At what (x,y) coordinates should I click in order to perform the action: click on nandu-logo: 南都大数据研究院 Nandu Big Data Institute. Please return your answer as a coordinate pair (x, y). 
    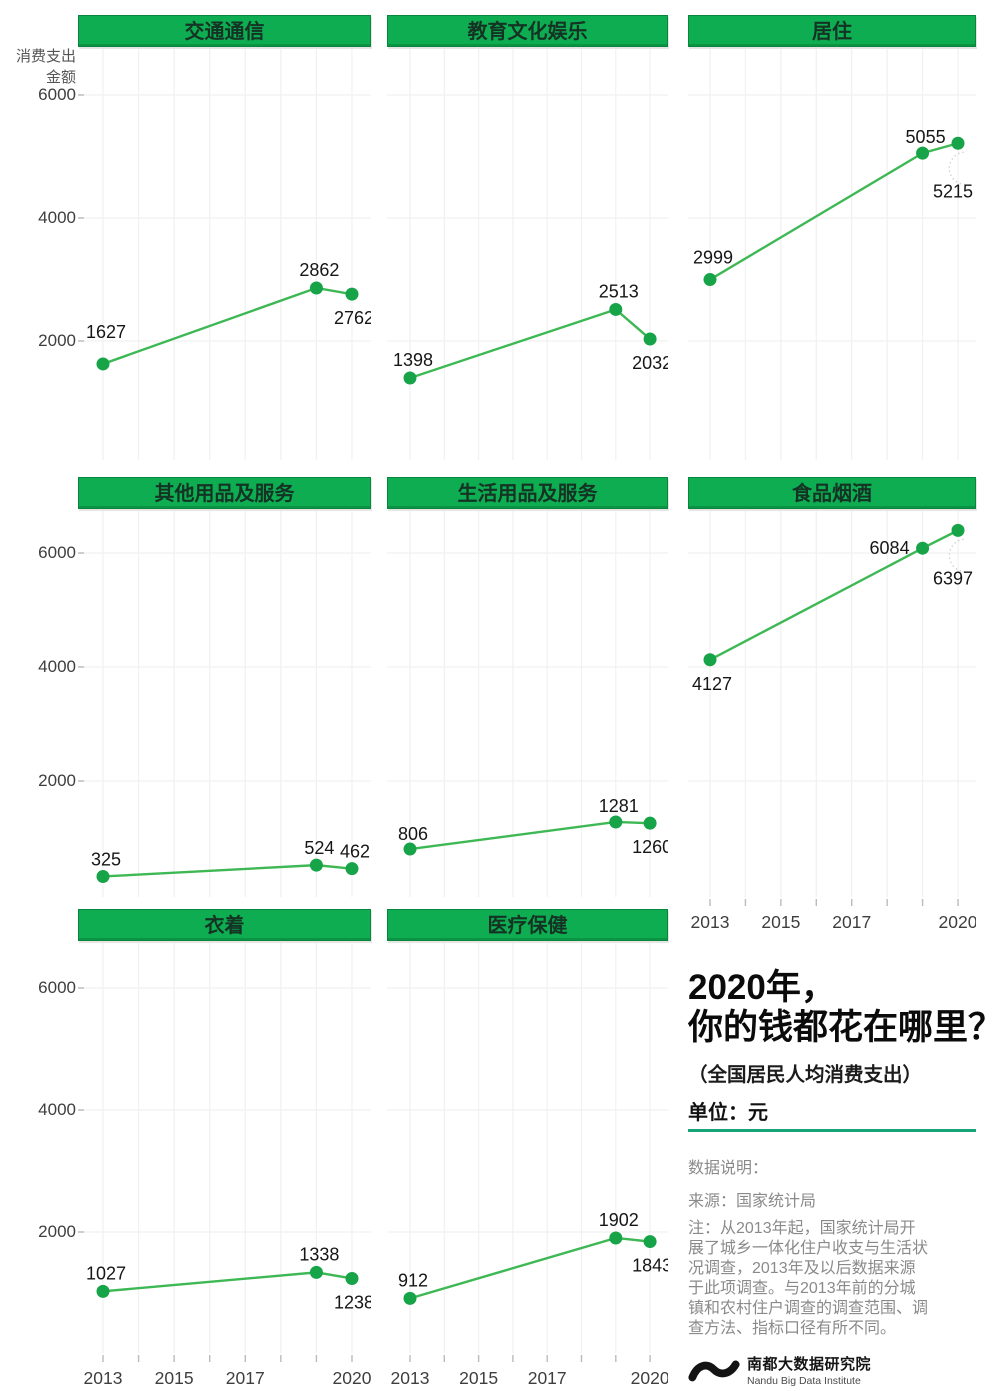
    Looking at the image, I should click on (832, 1370).